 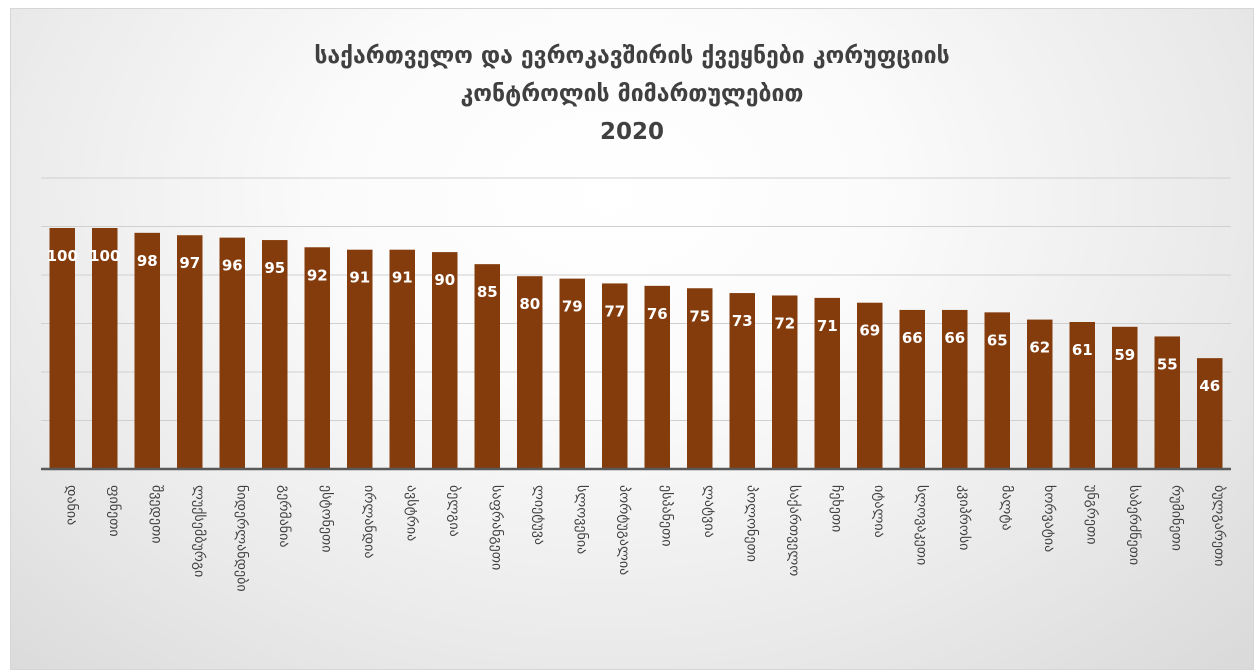 I want to click on data-label: 76, so click(x=657, y=314).